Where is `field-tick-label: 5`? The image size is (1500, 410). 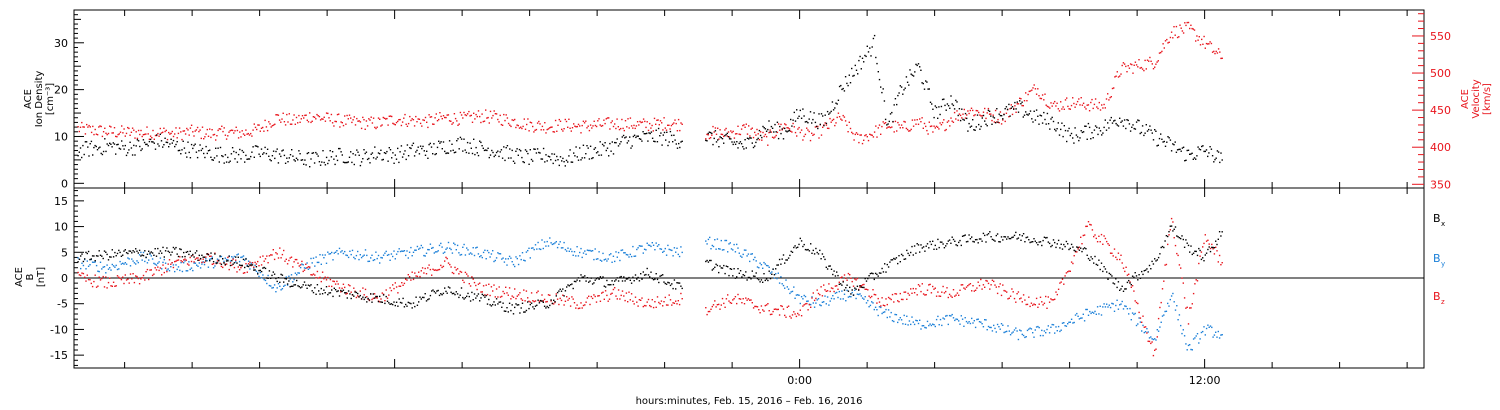
field-tick-label: 5 is located at coordinates (64, 252).